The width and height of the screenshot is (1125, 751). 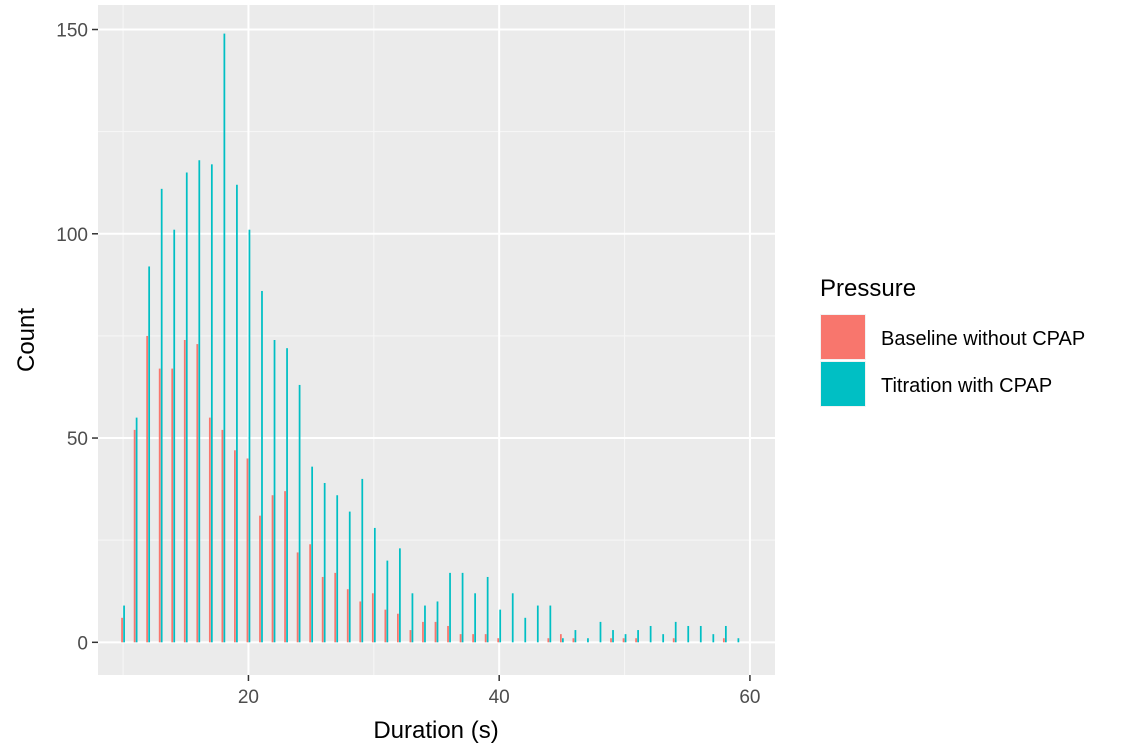 What do you see at coordinates (72, 31) in the screenshot?
I see `y-tick-label: 150` at bounding box center [72, 31].